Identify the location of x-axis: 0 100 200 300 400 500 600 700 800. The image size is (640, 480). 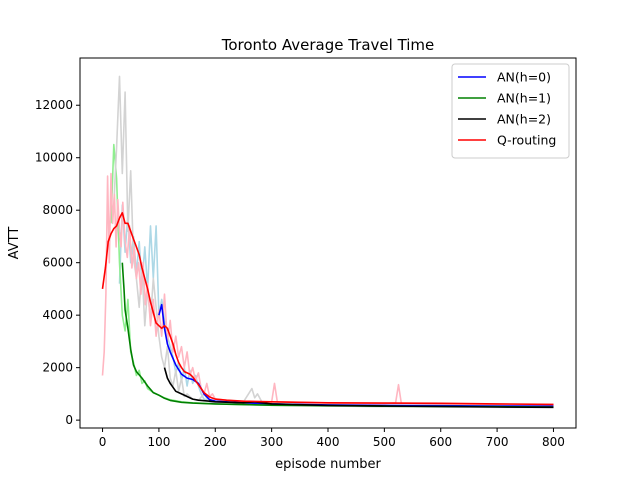
(332, 438).